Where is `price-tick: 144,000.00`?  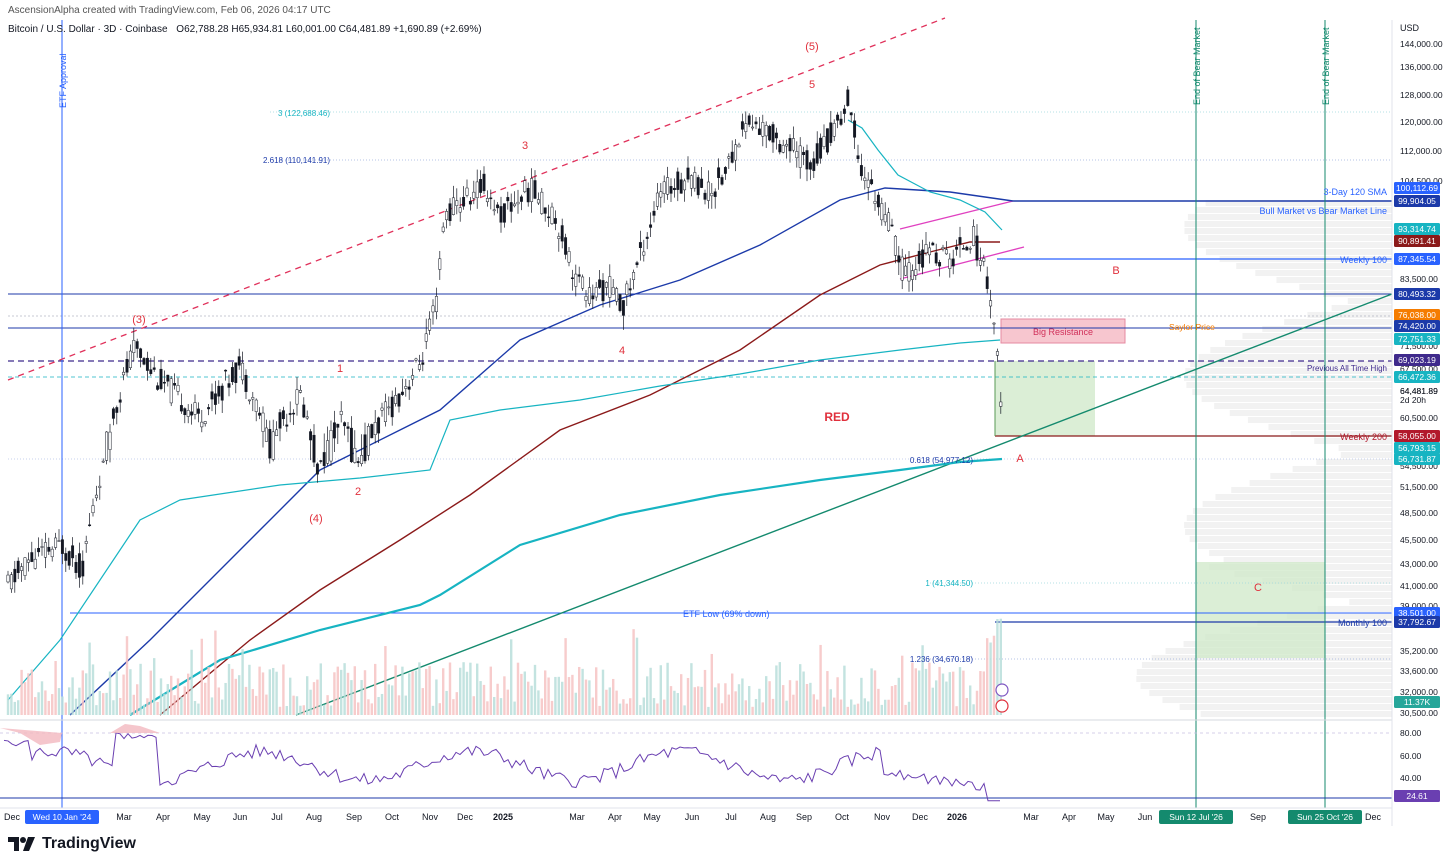
price-tick: 144,000.00 is located at coordinates (1421, 44).